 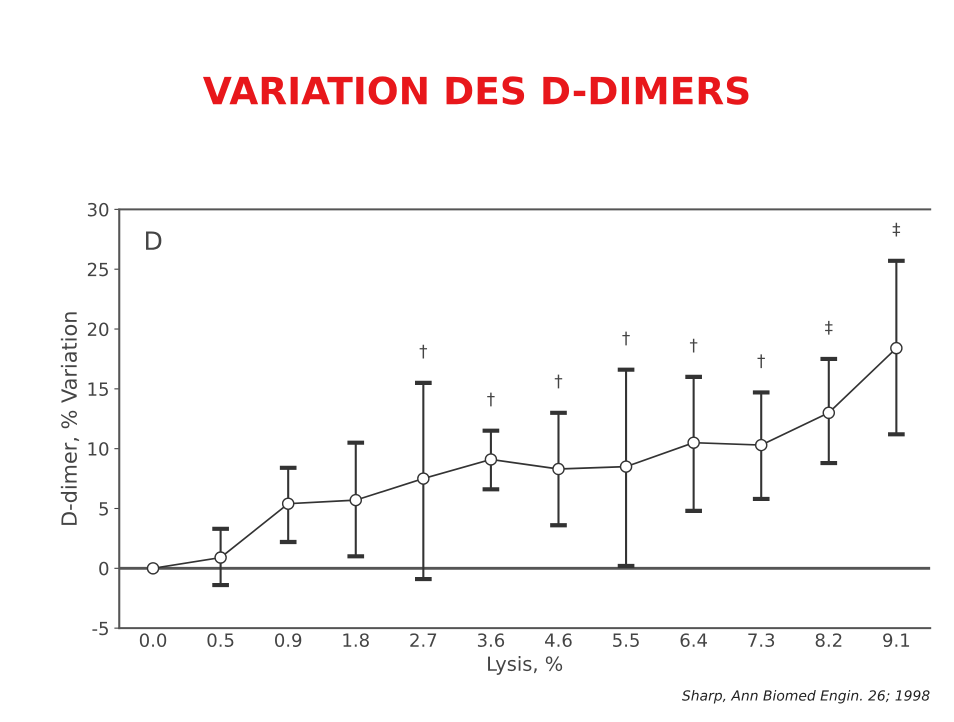 What do you see at coordinates (626, 640) in the screenshot?
I see `x-tick-label: 5.5` at bounding box center [626, 640].